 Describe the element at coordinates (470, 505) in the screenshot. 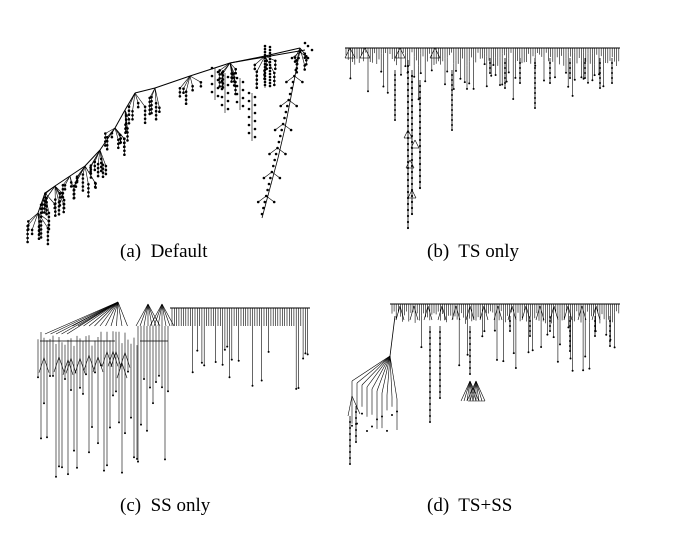

I see `caption-ts-ss: (d) TS+SS` at that location.